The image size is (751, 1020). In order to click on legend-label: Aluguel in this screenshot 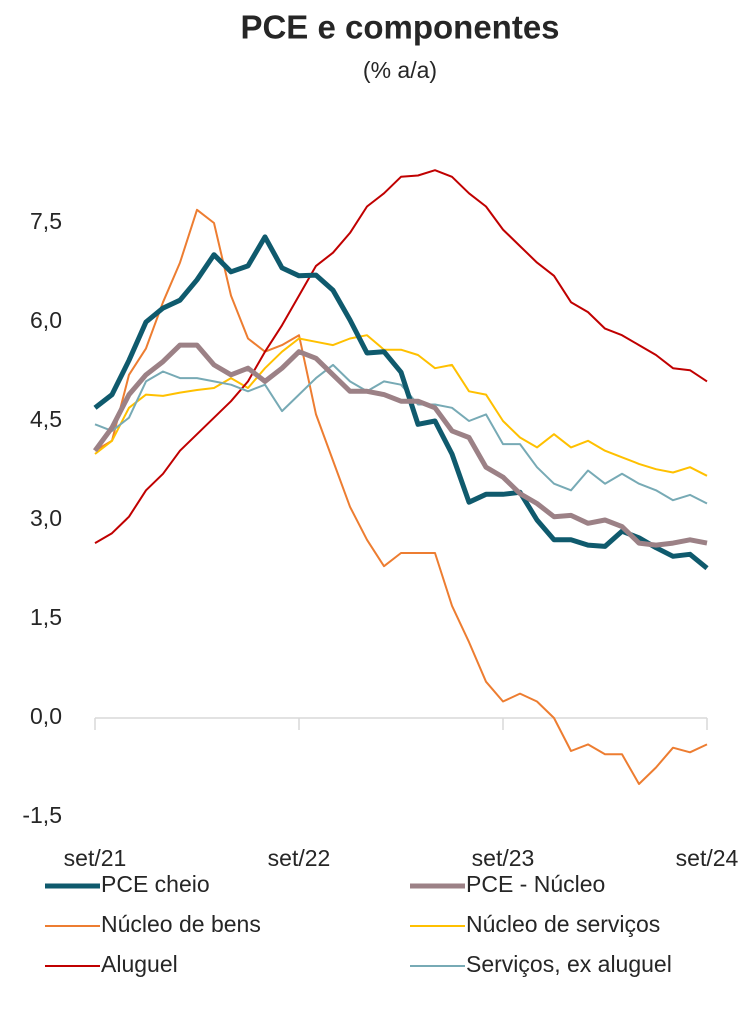, I will do `click(139, 964)`.